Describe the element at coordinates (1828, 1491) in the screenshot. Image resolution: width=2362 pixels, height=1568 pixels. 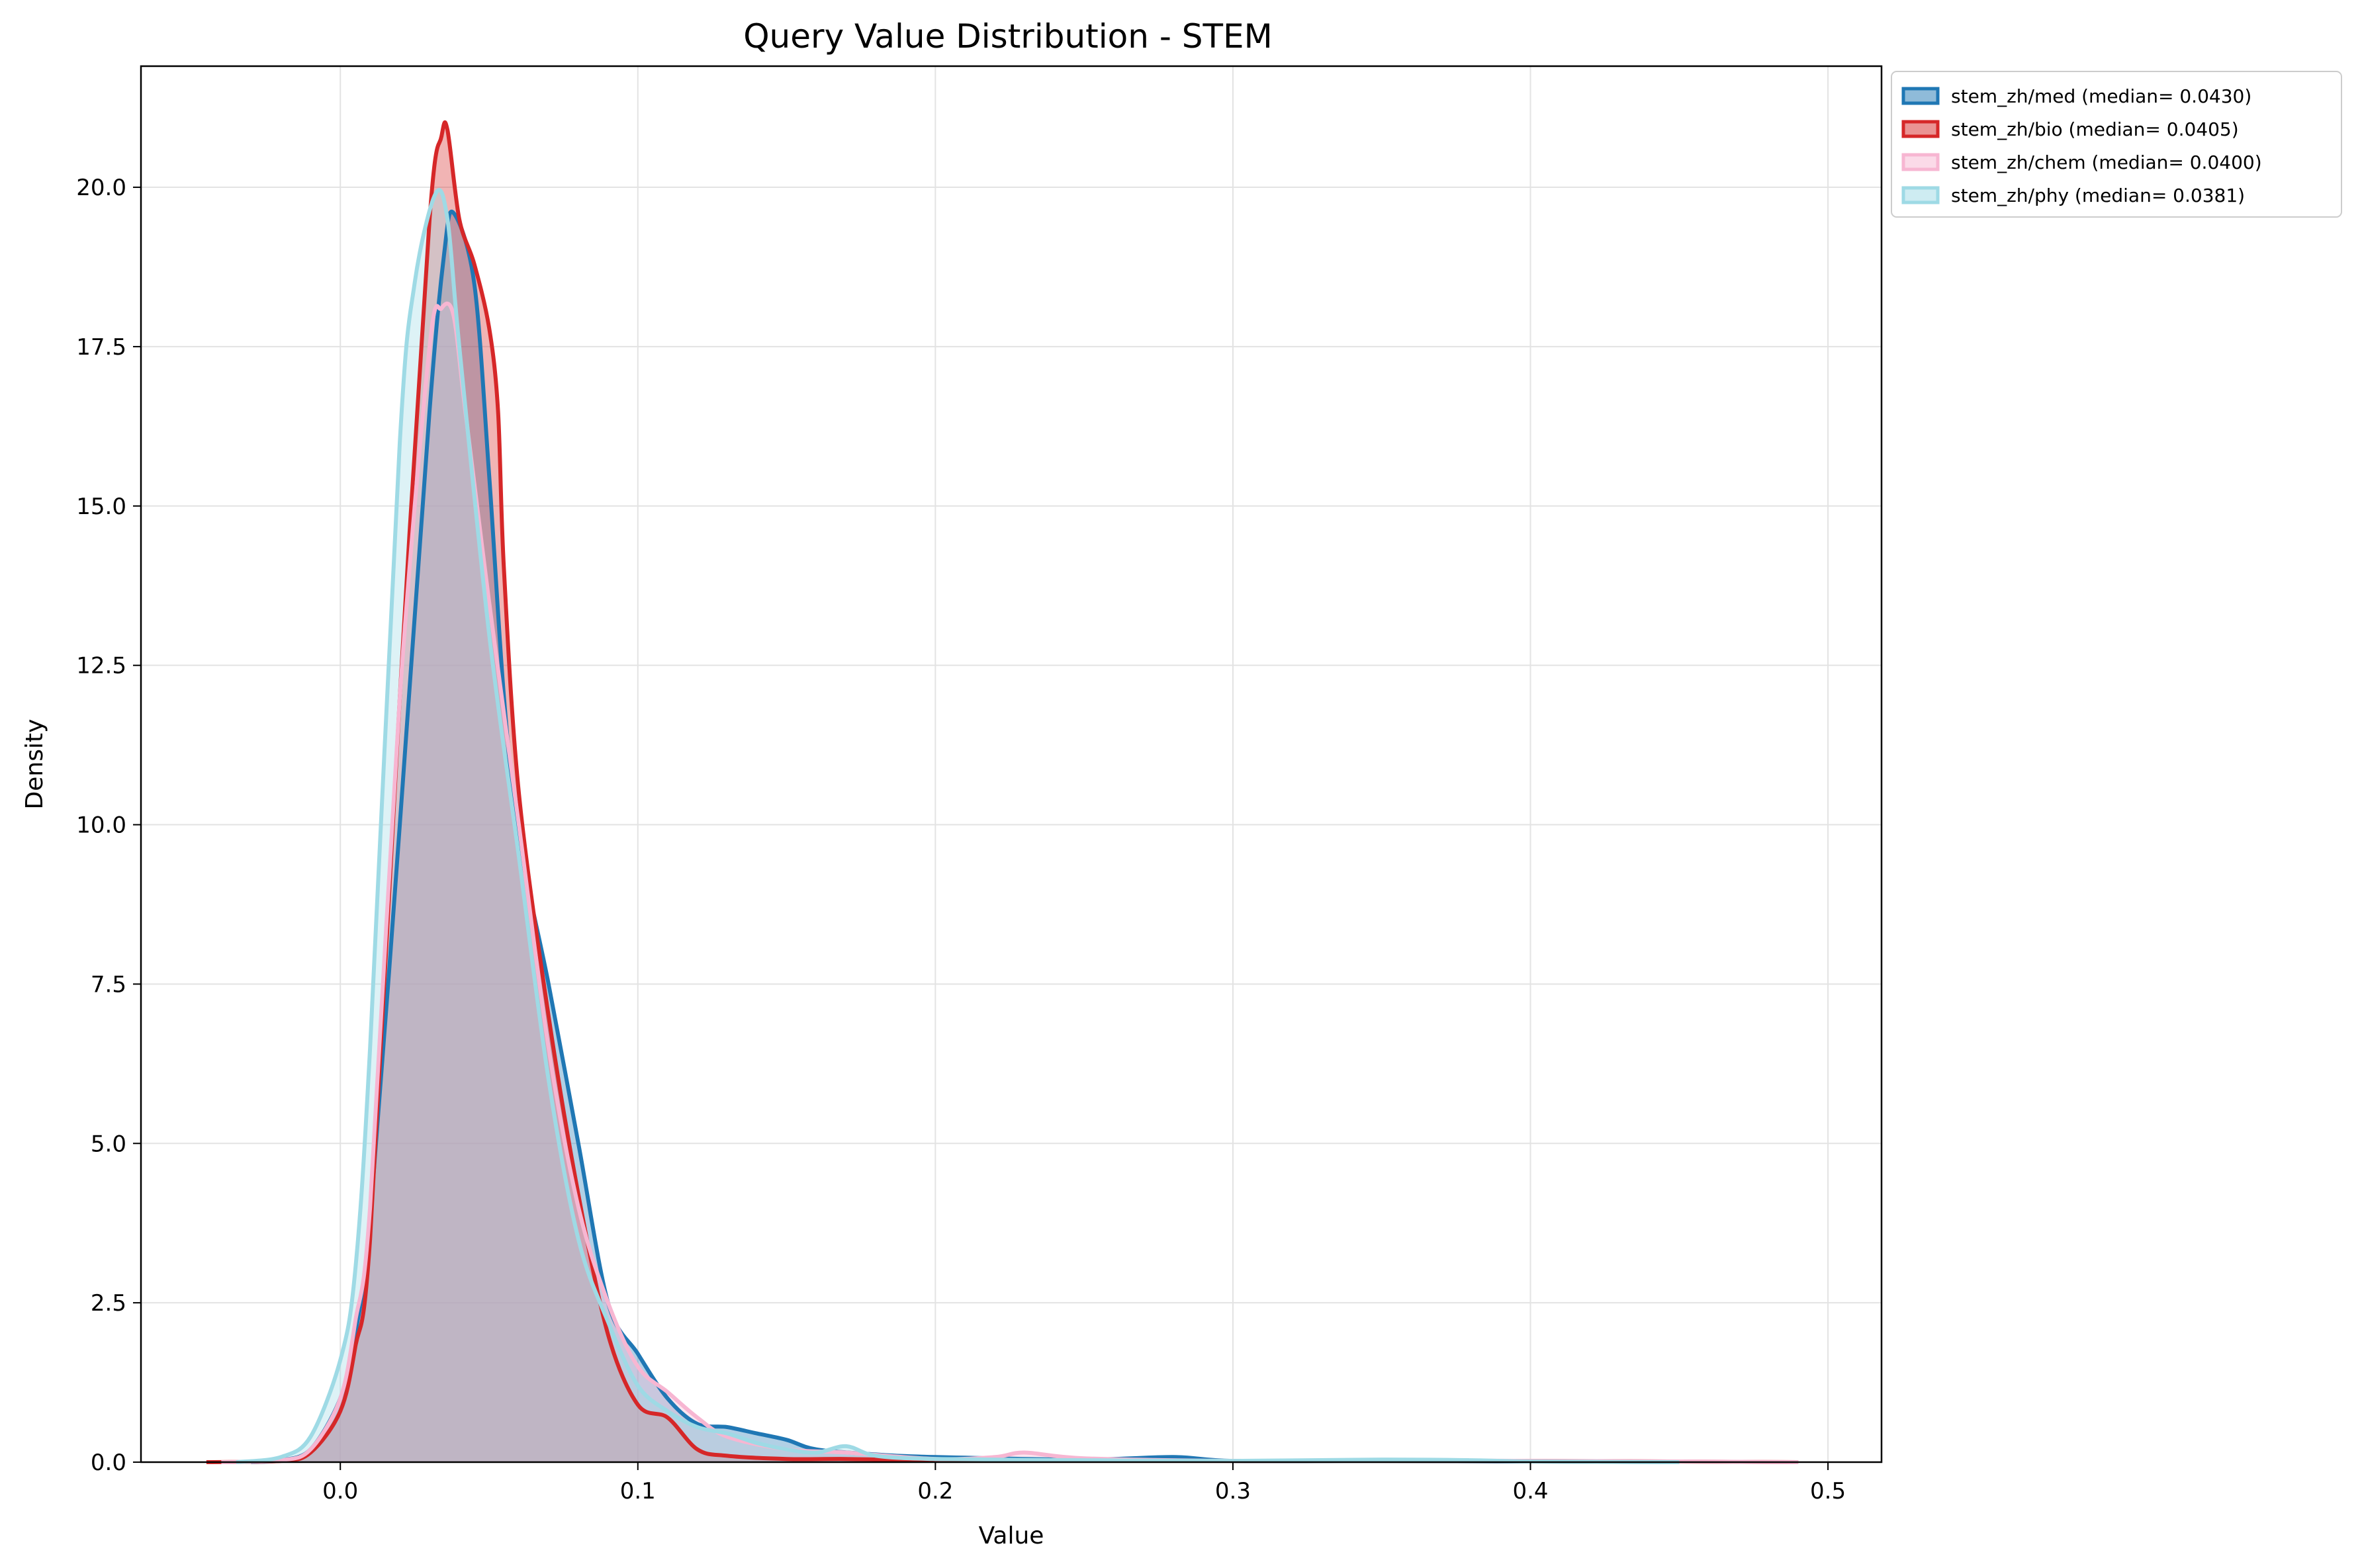
I see `x-tick-label: 0.5` at that location.